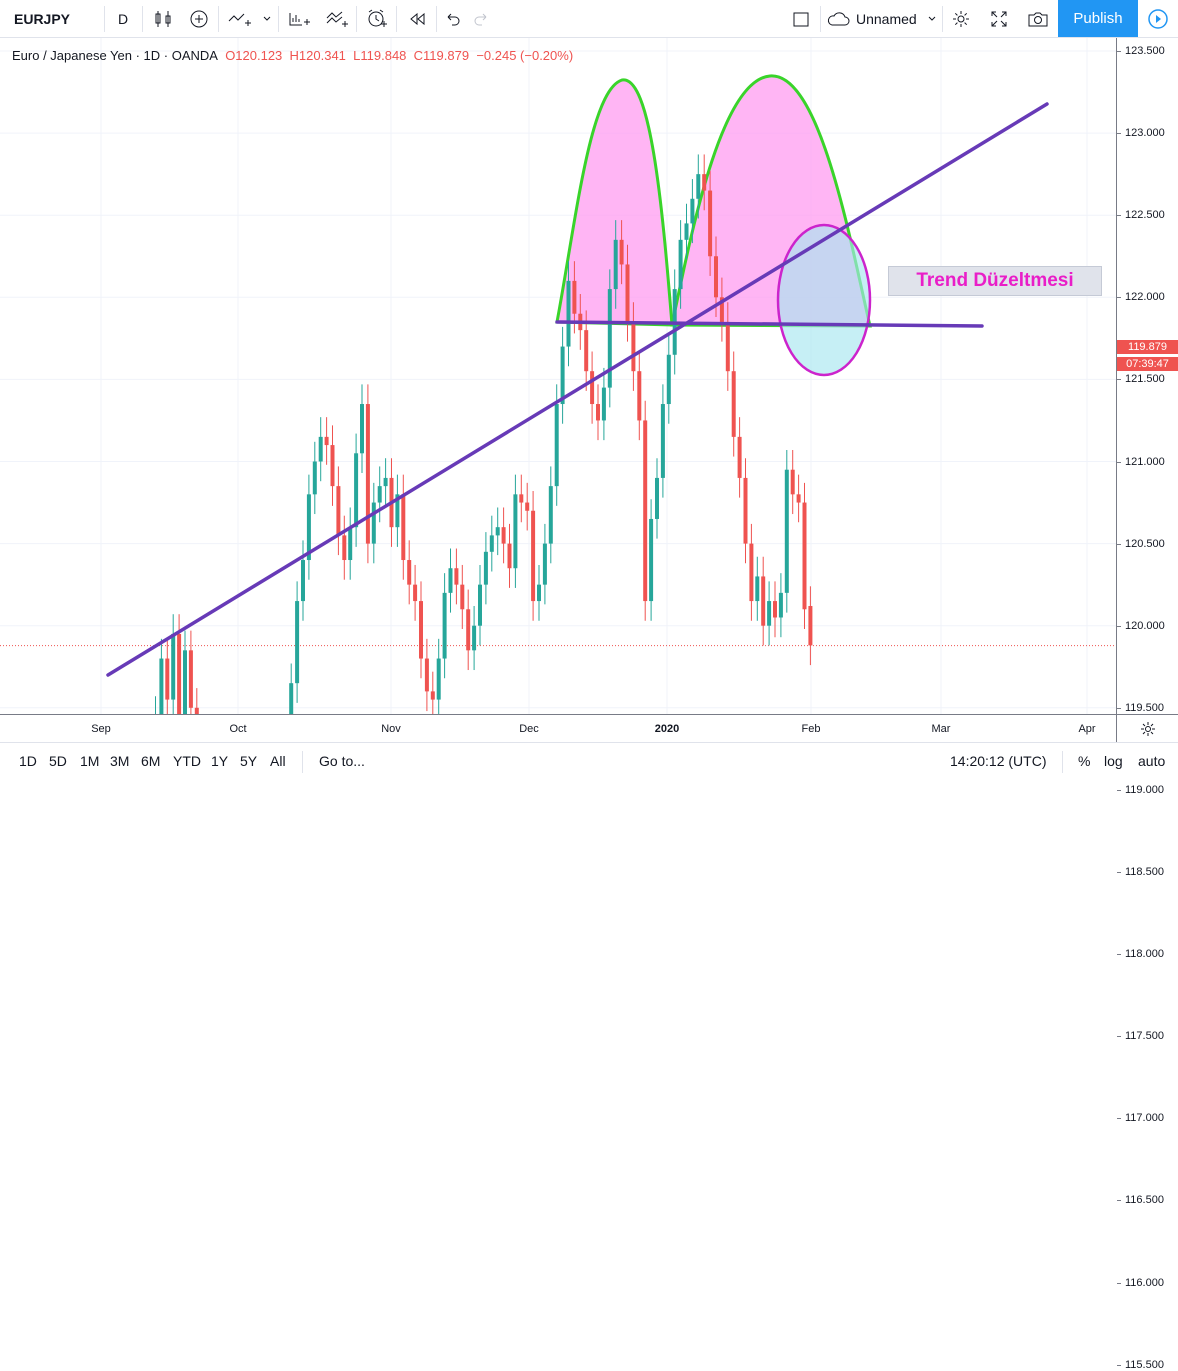 The image size is (1178, 1371). I want to click on bar-countdown-label: 07:39:47, so click(1147, 364).